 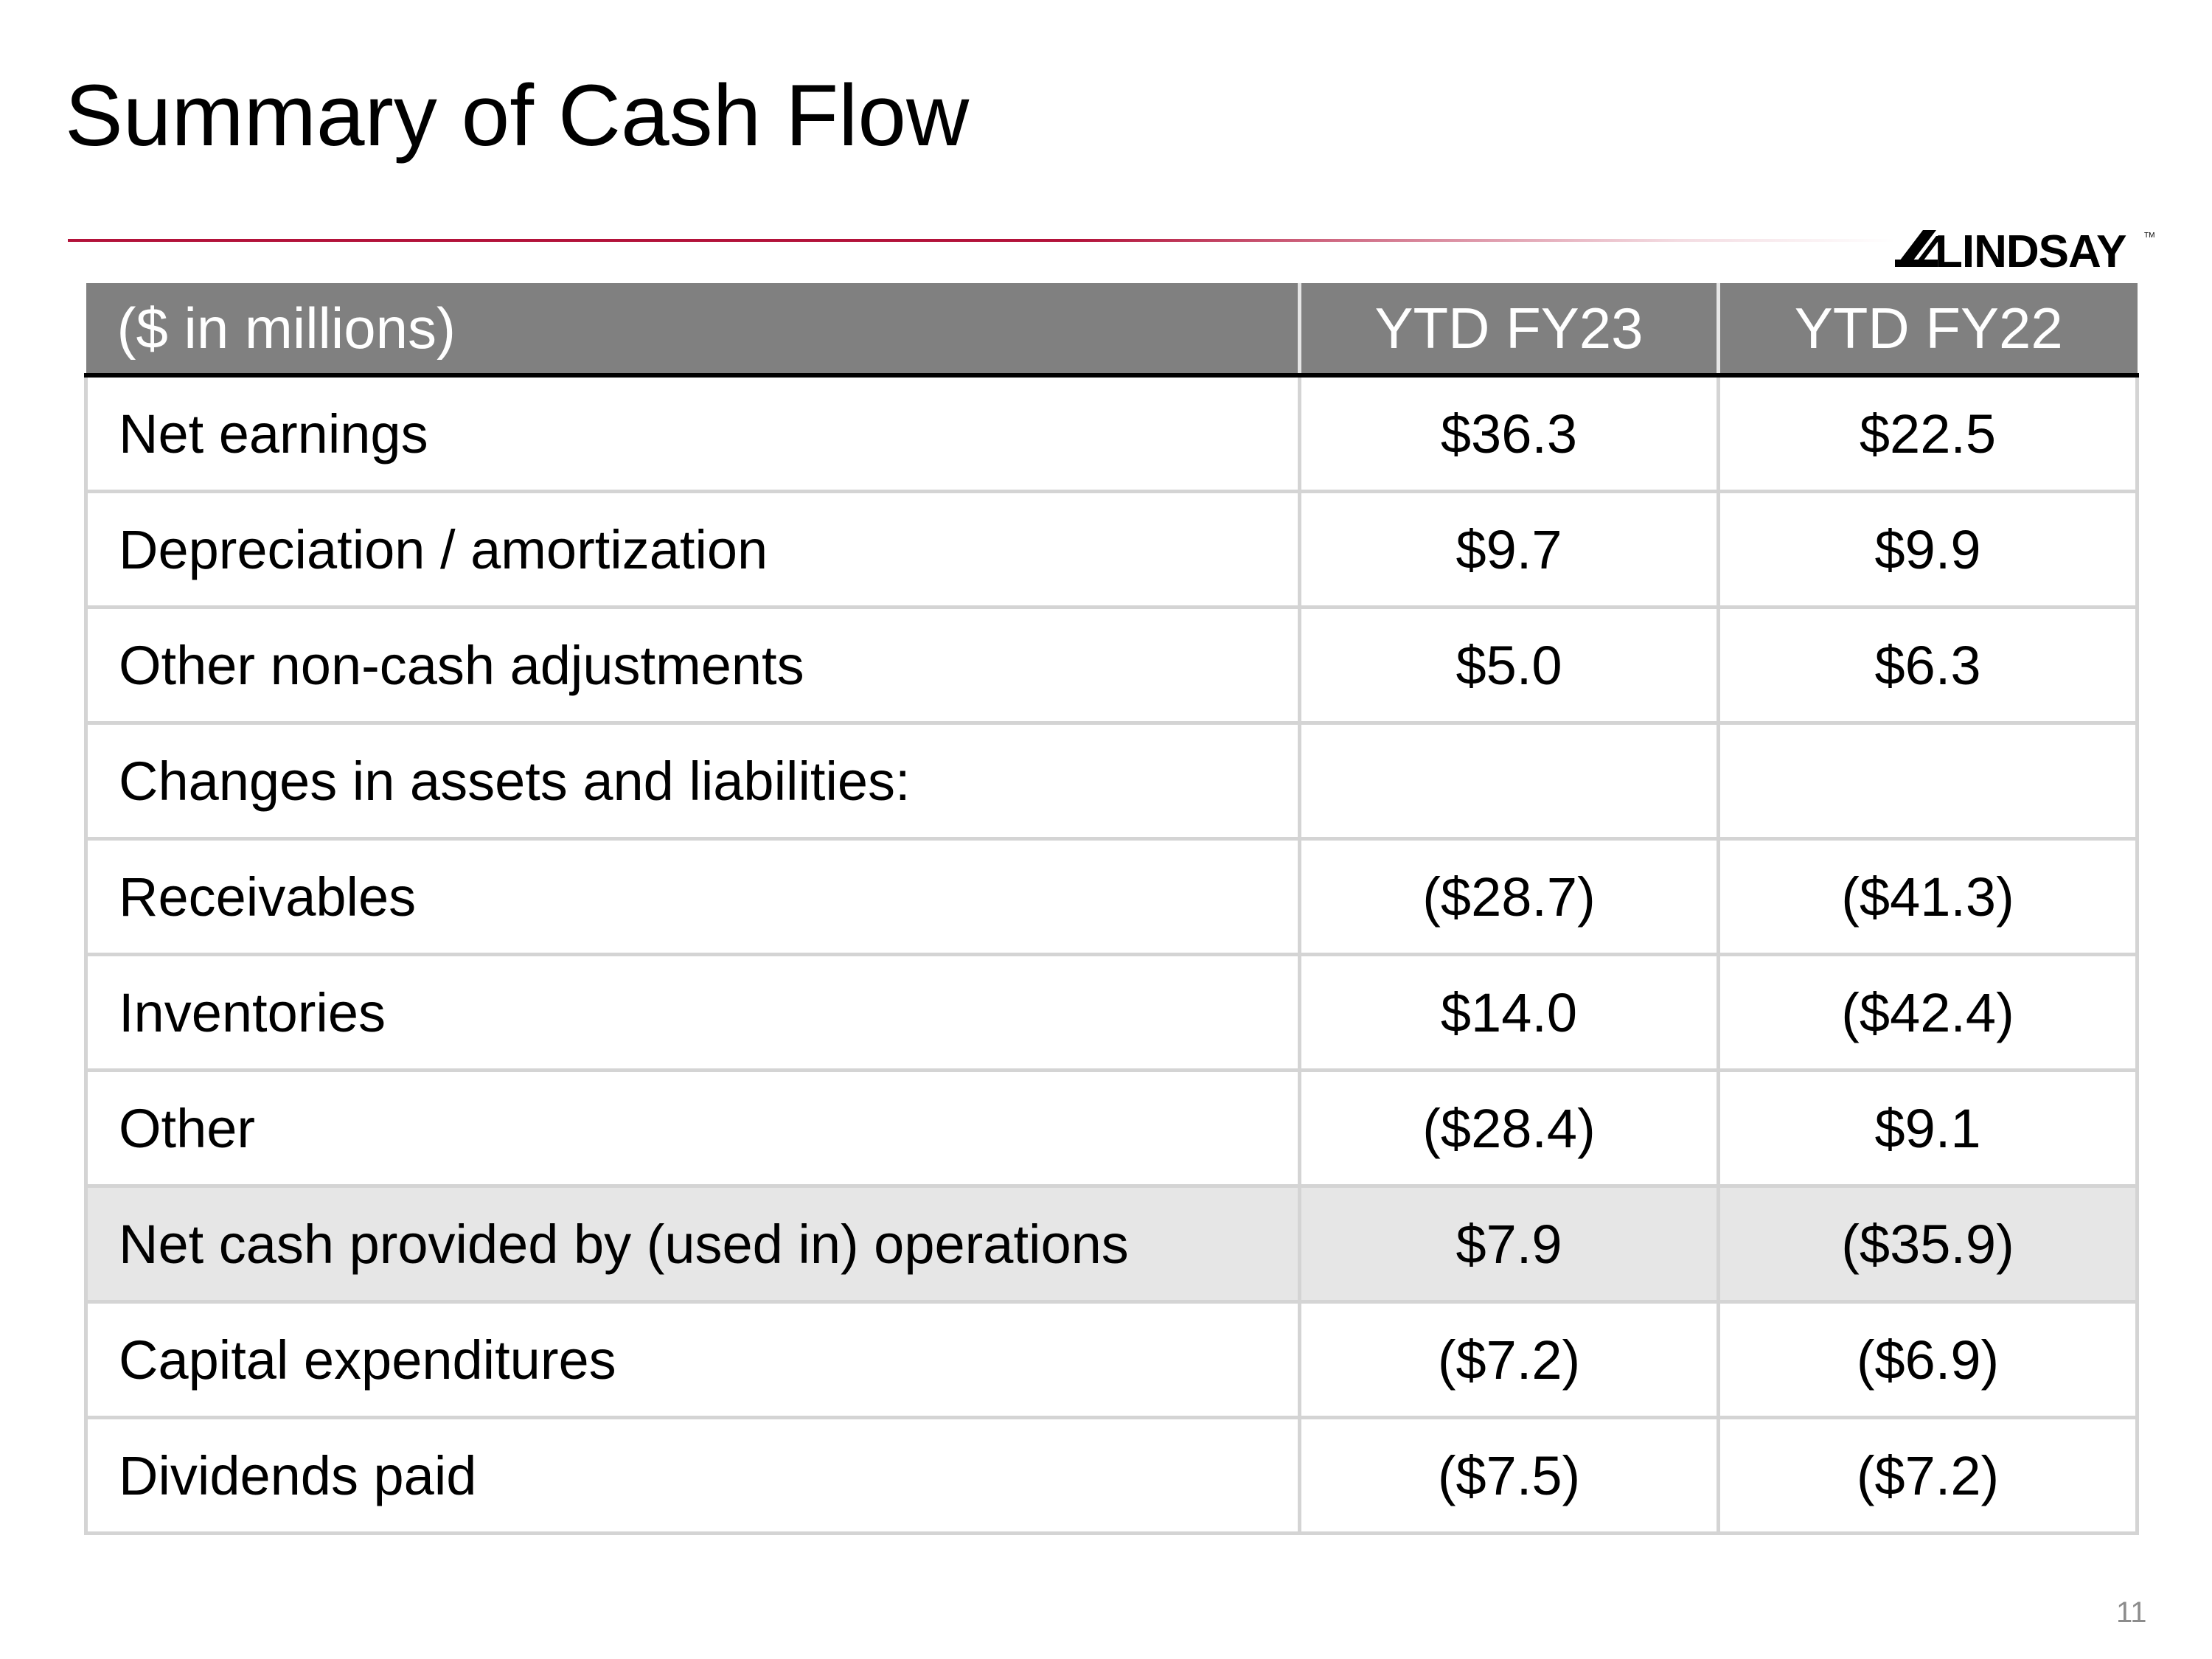 I want to click on lindsay-logo: LINDSAY TM, so click(x=2024, y=250).